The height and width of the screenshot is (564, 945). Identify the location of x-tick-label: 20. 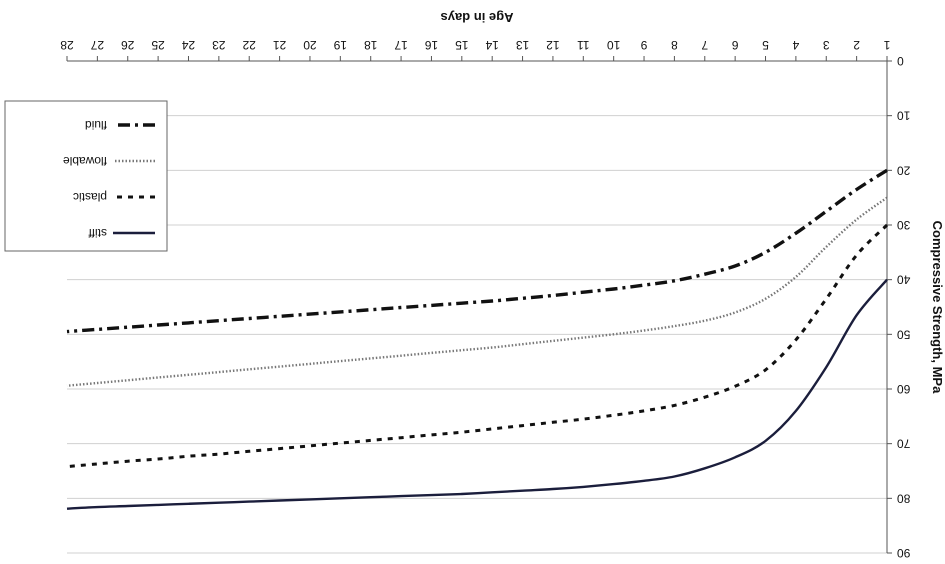
(310, 45).